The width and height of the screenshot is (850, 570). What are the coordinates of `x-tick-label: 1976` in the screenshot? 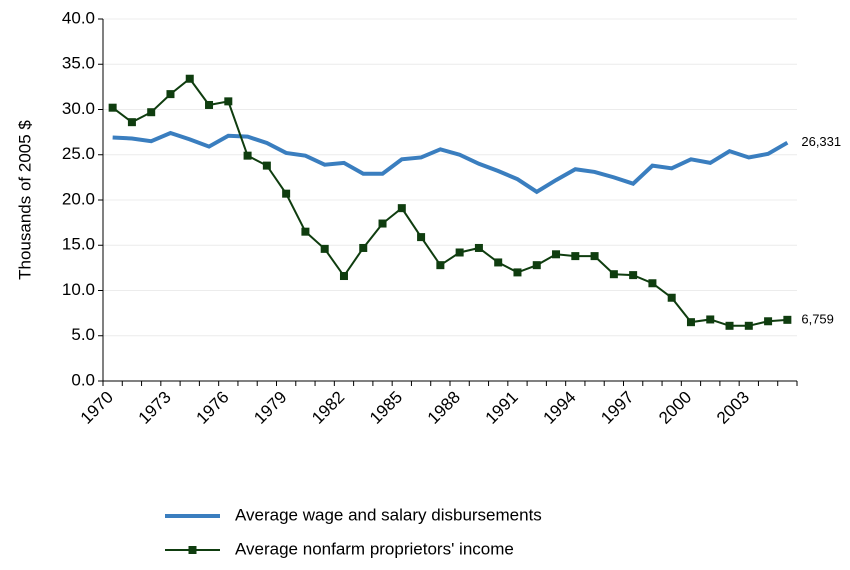 It's located at (212, 408).